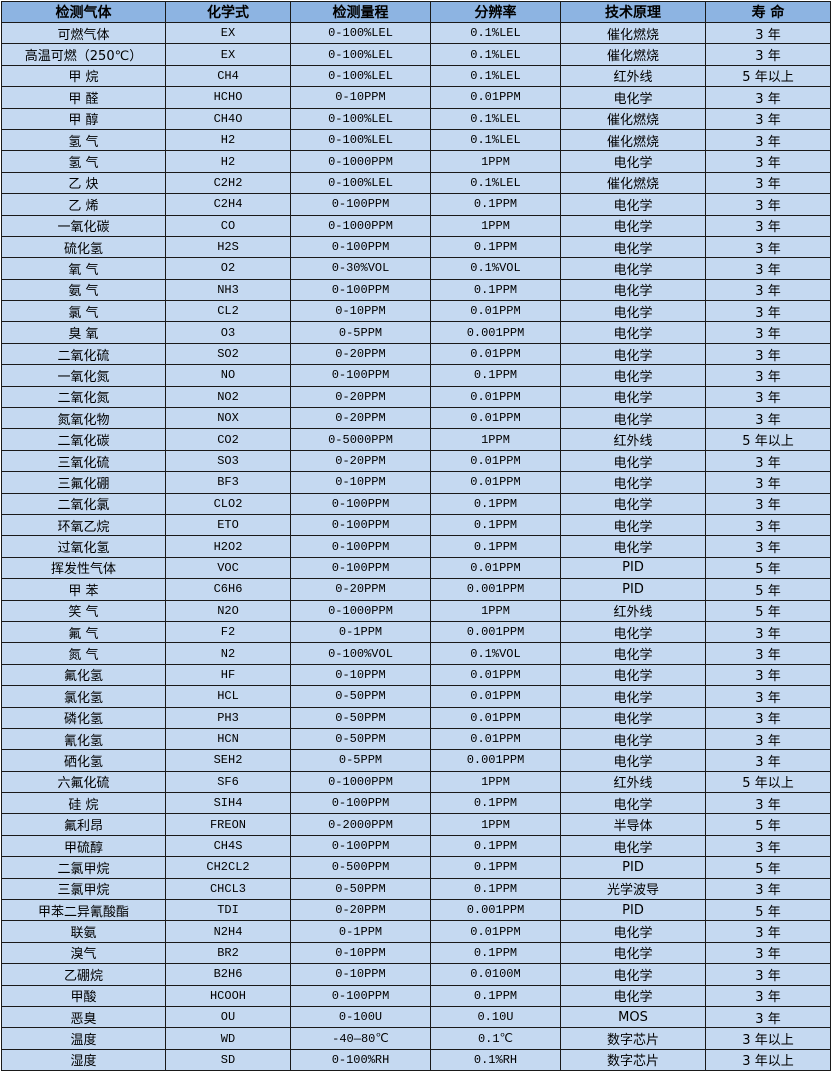  I want to click on gas-cell: 湿度, so click(83, 1060).